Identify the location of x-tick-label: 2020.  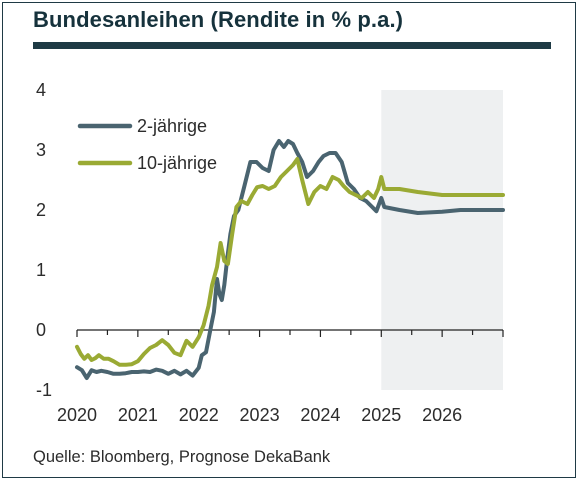
(77, 415).